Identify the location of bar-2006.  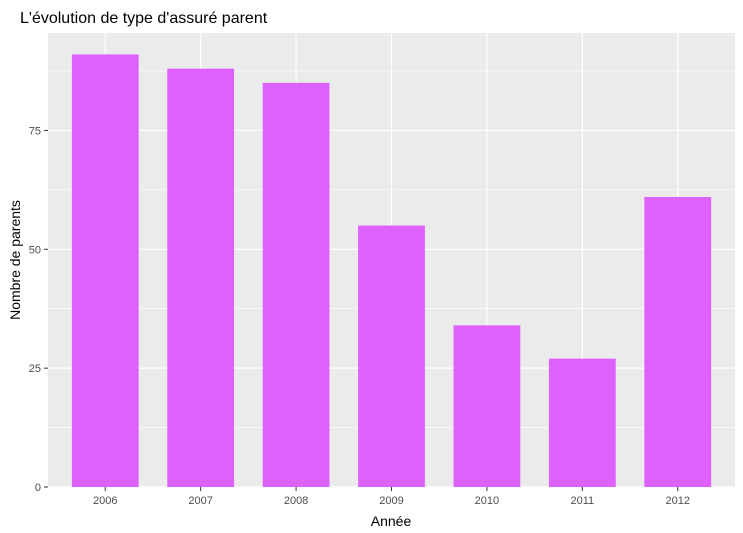
(105, 270).